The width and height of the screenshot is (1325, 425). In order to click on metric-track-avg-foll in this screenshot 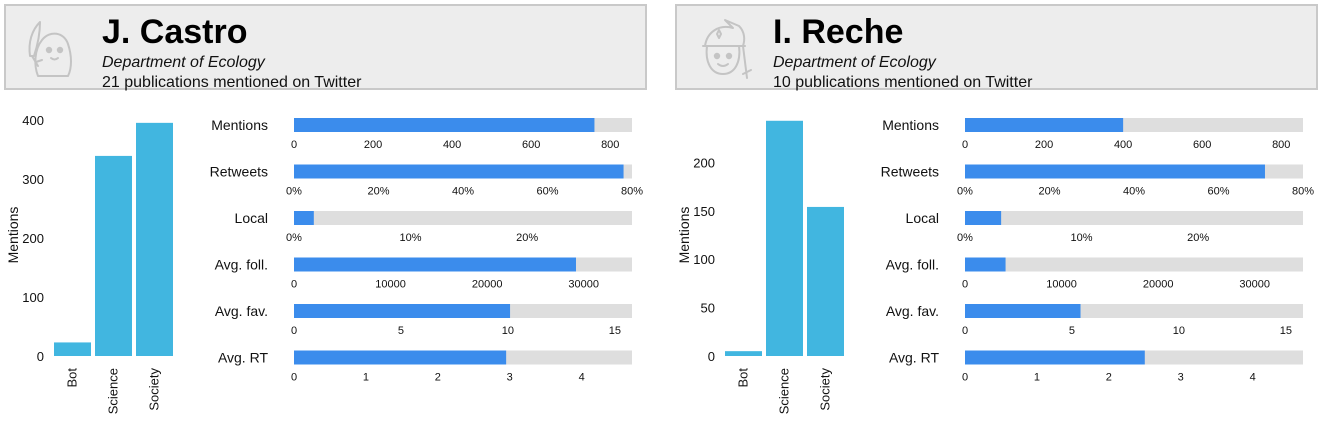, I will do `click(1134, 264)`.